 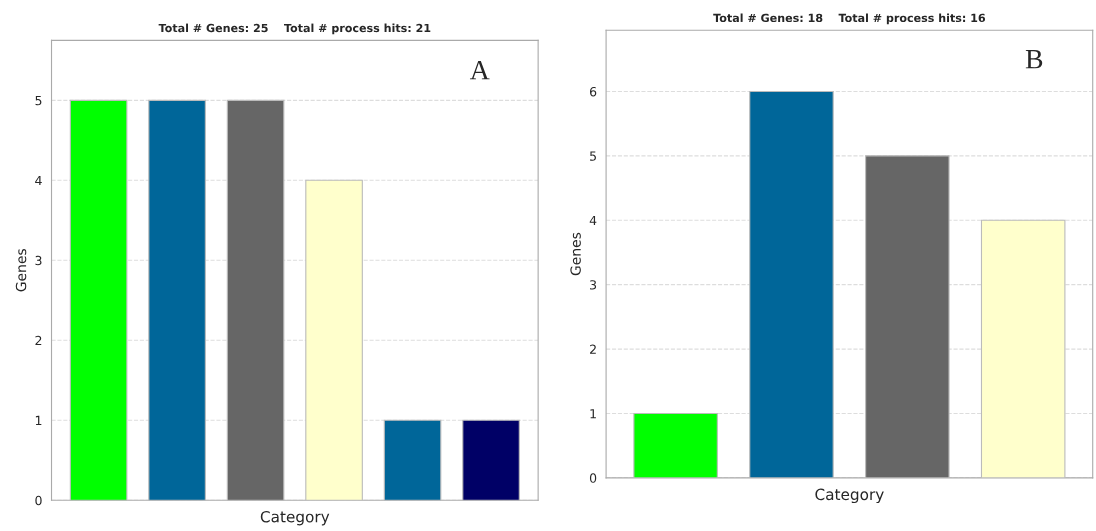 I want to click on chart-title: Total # Genes: 25 Total # process hits: 21, so click(x=294, y=29).